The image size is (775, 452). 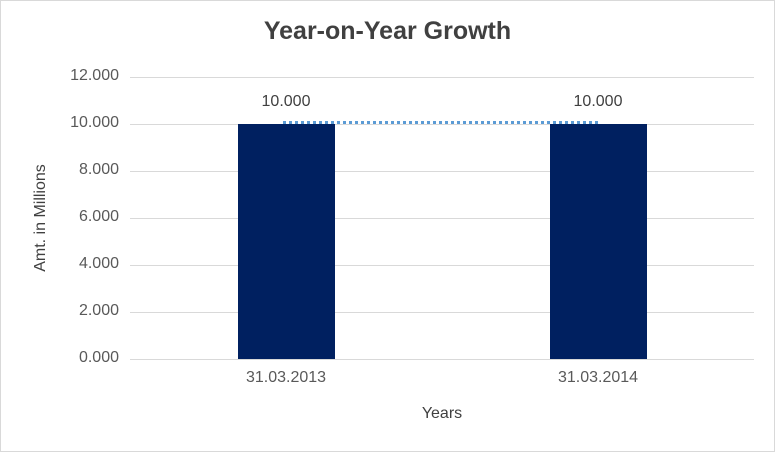 What do you see at coordinates (94, 75) in the screenshot?
I see `y-tick-label: 12.000` at bounding box center [94, 75].